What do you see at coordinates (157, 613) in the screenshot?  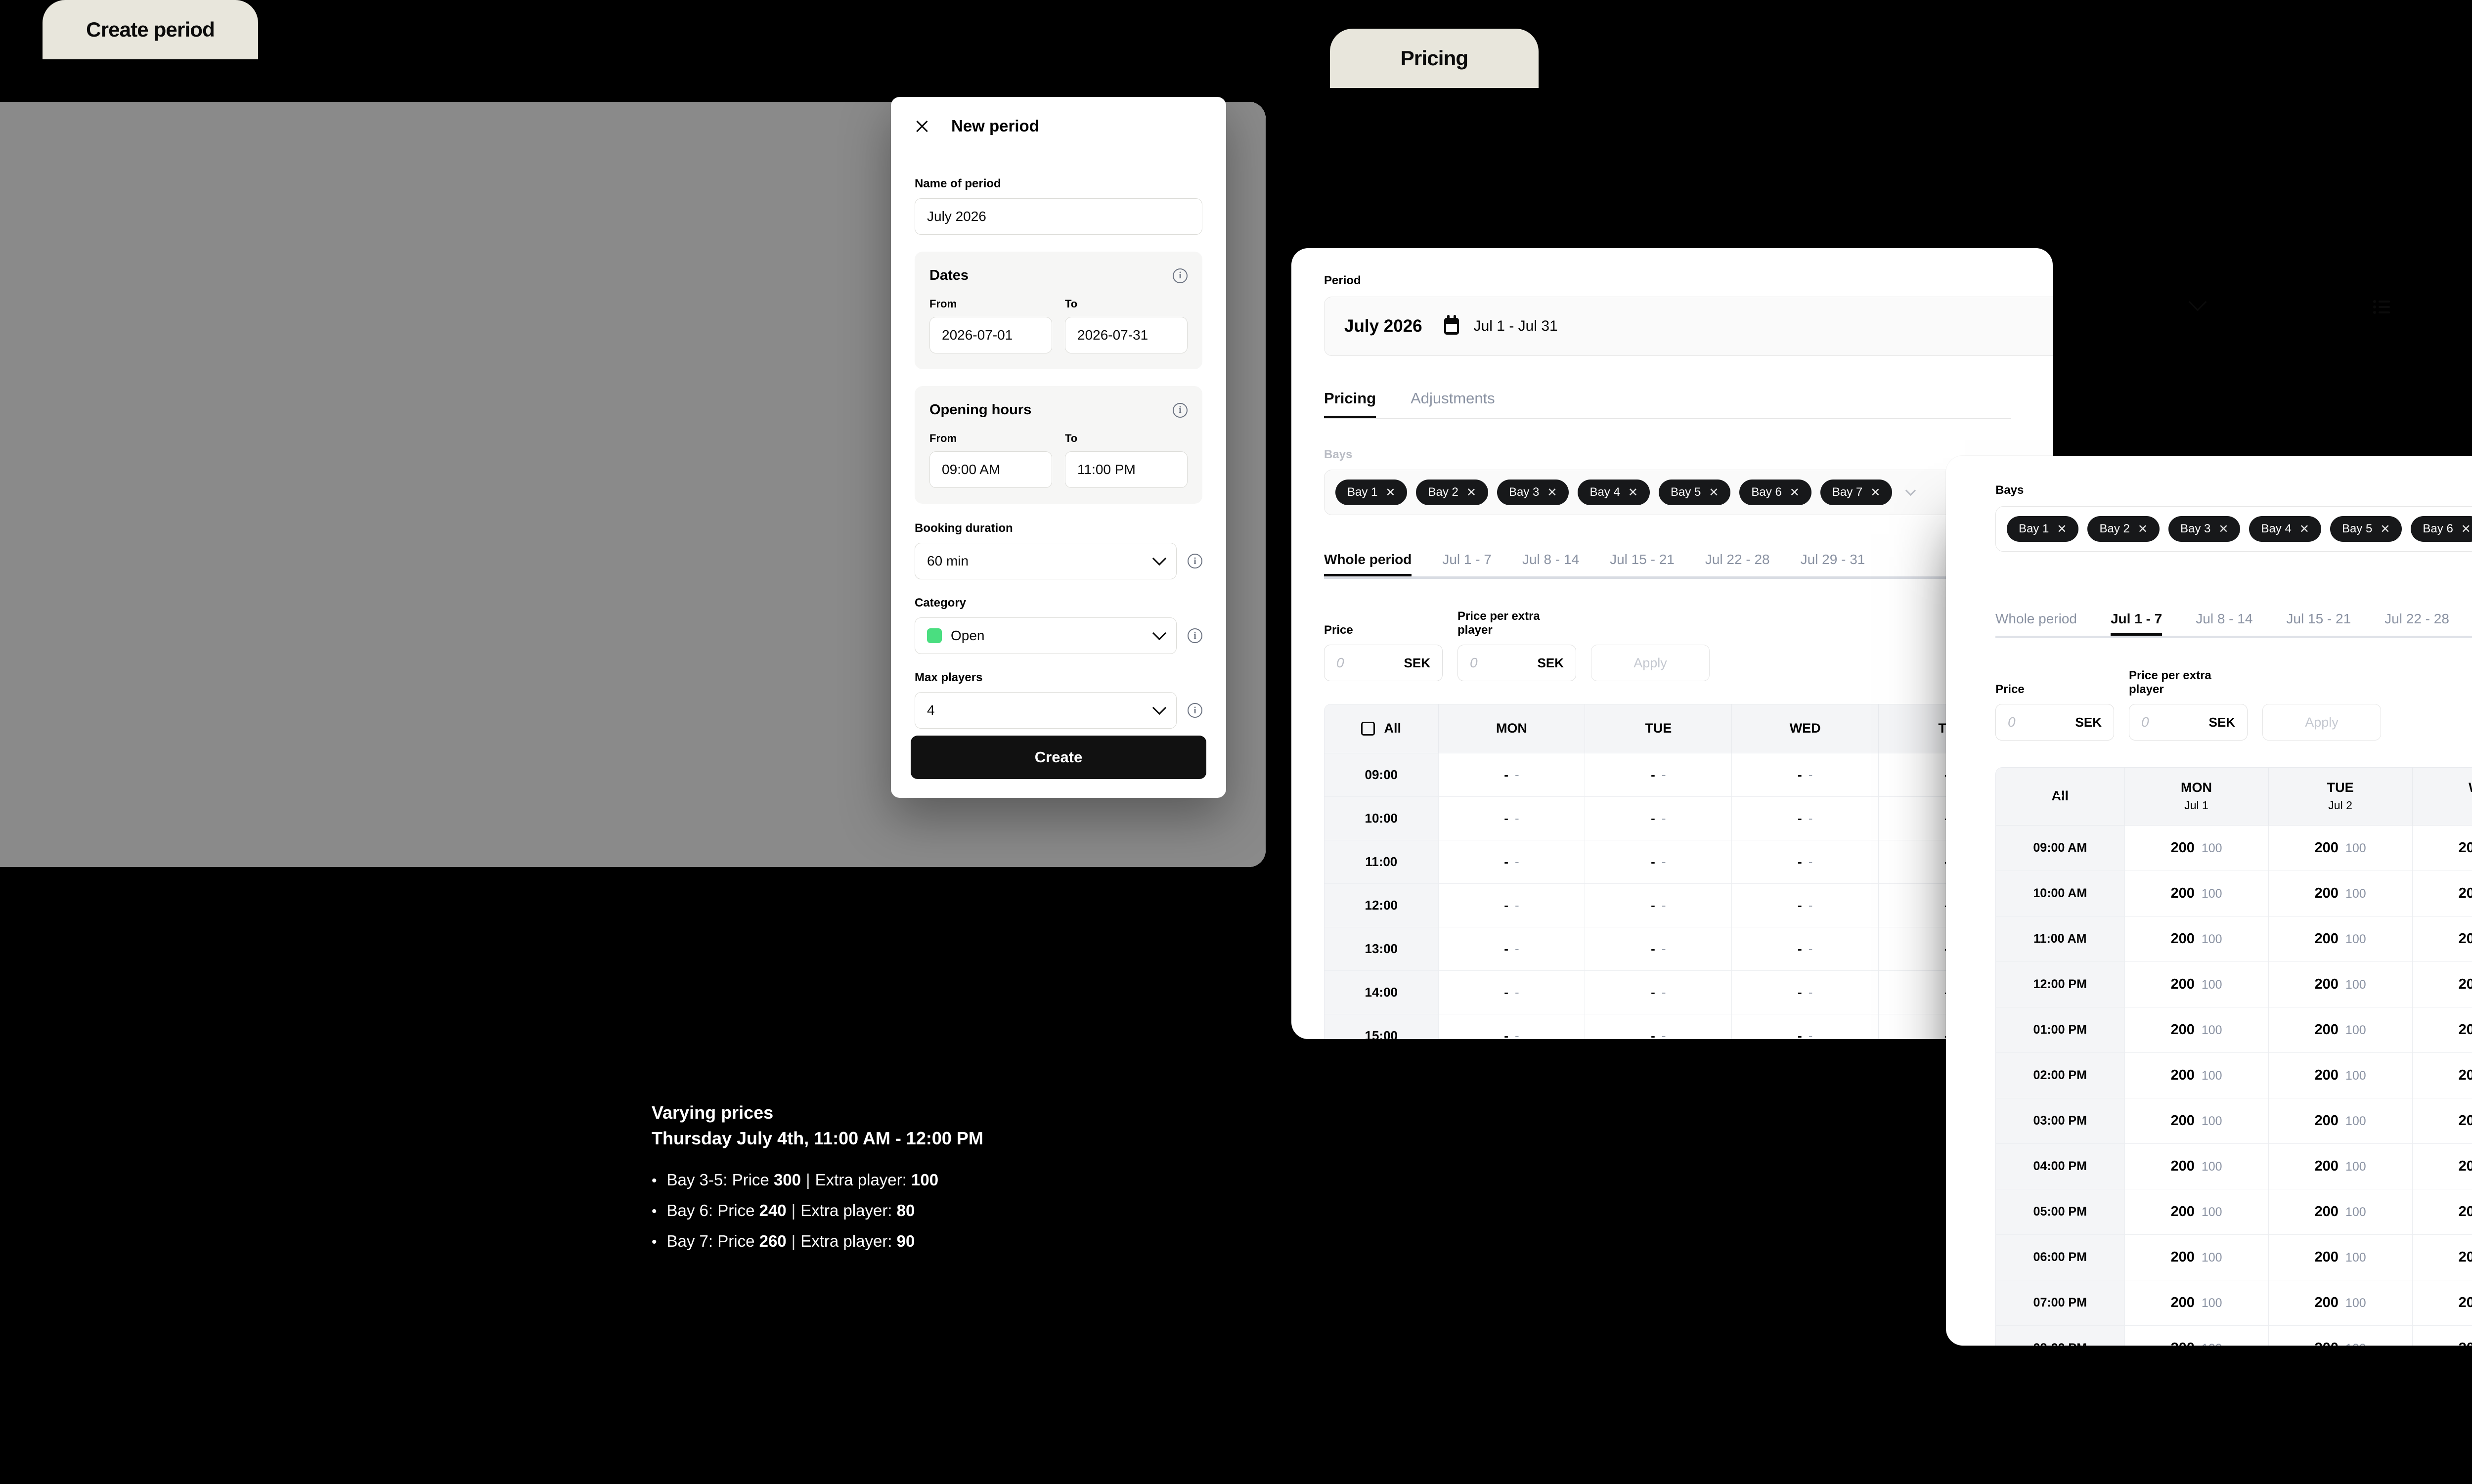 I see `sidebar-item-dr-bays: Bays` at bounding box center [157, 613].